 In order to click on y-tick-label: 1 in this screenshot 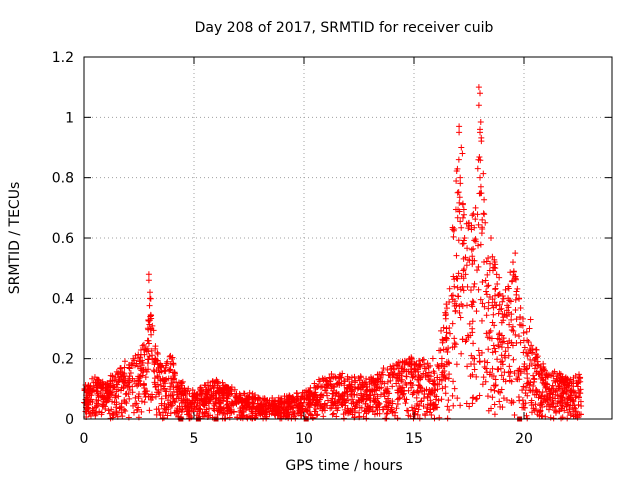, I will do `click(69, 118)`.